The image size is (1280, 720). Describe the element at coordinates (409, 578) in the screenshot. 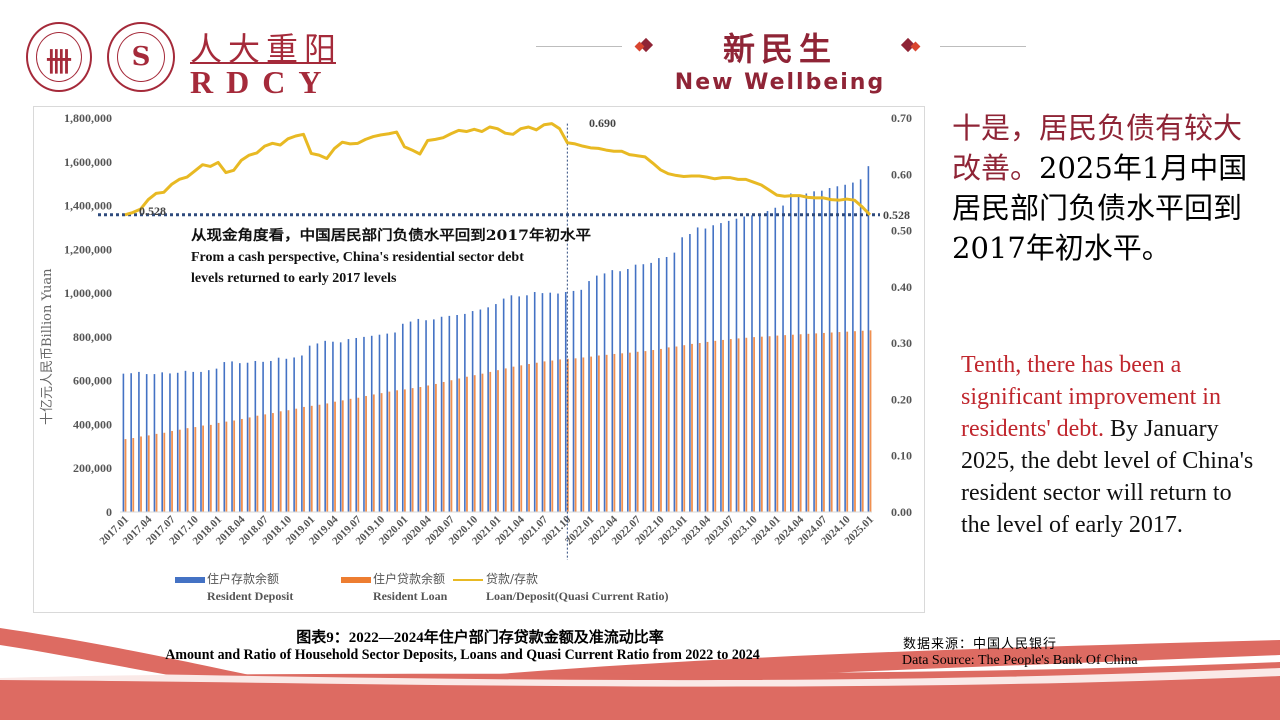

I see `legend-loan-cn: 住户贷款余额` at that location.